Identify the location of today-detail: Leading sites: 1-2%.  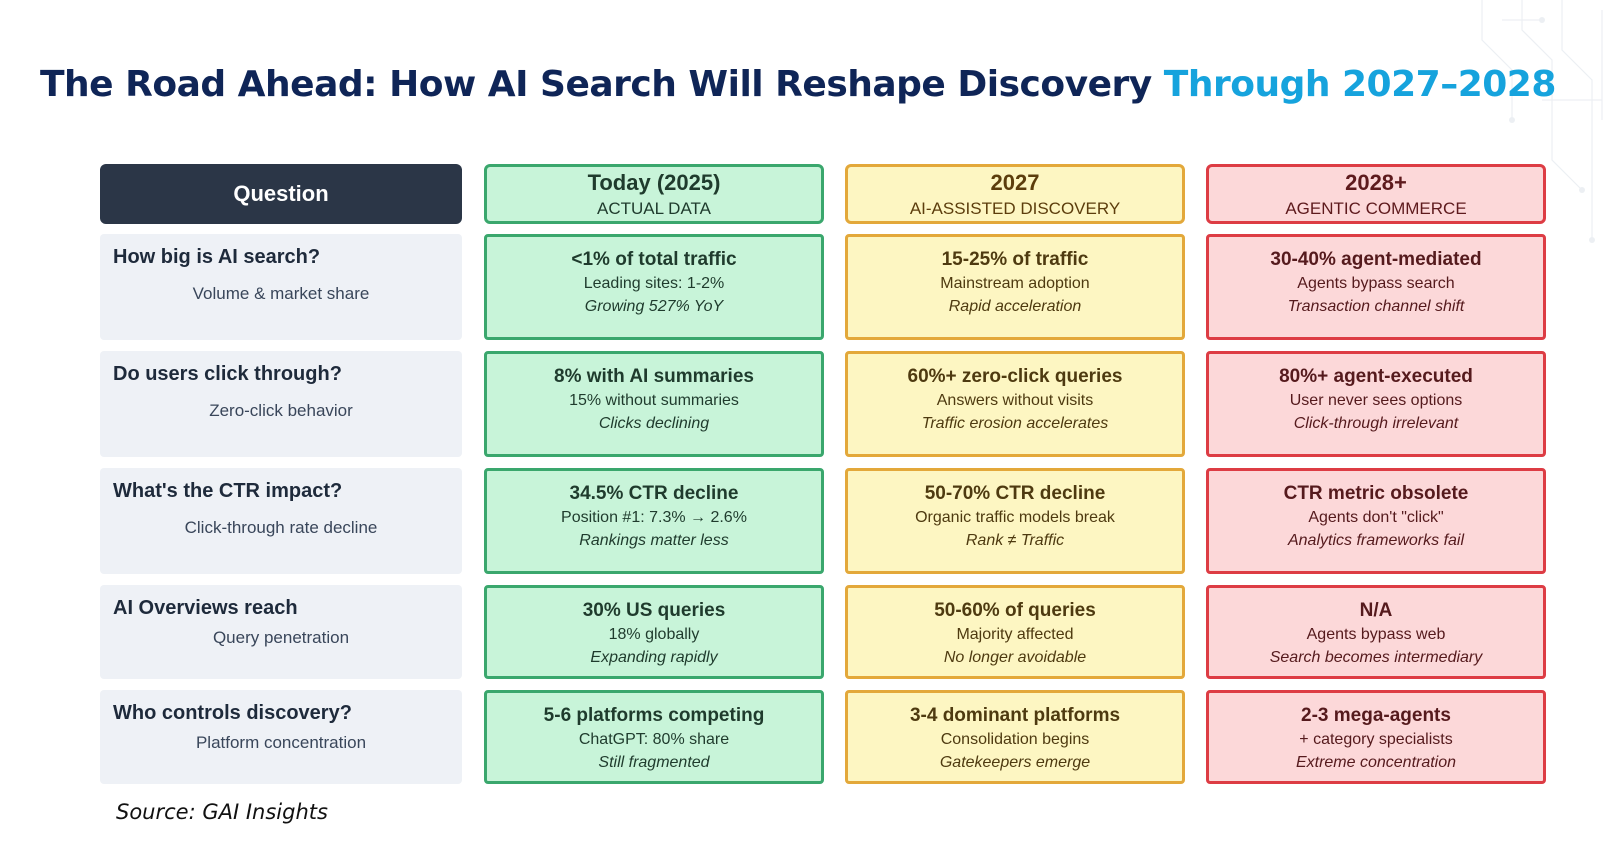
(654, 283).